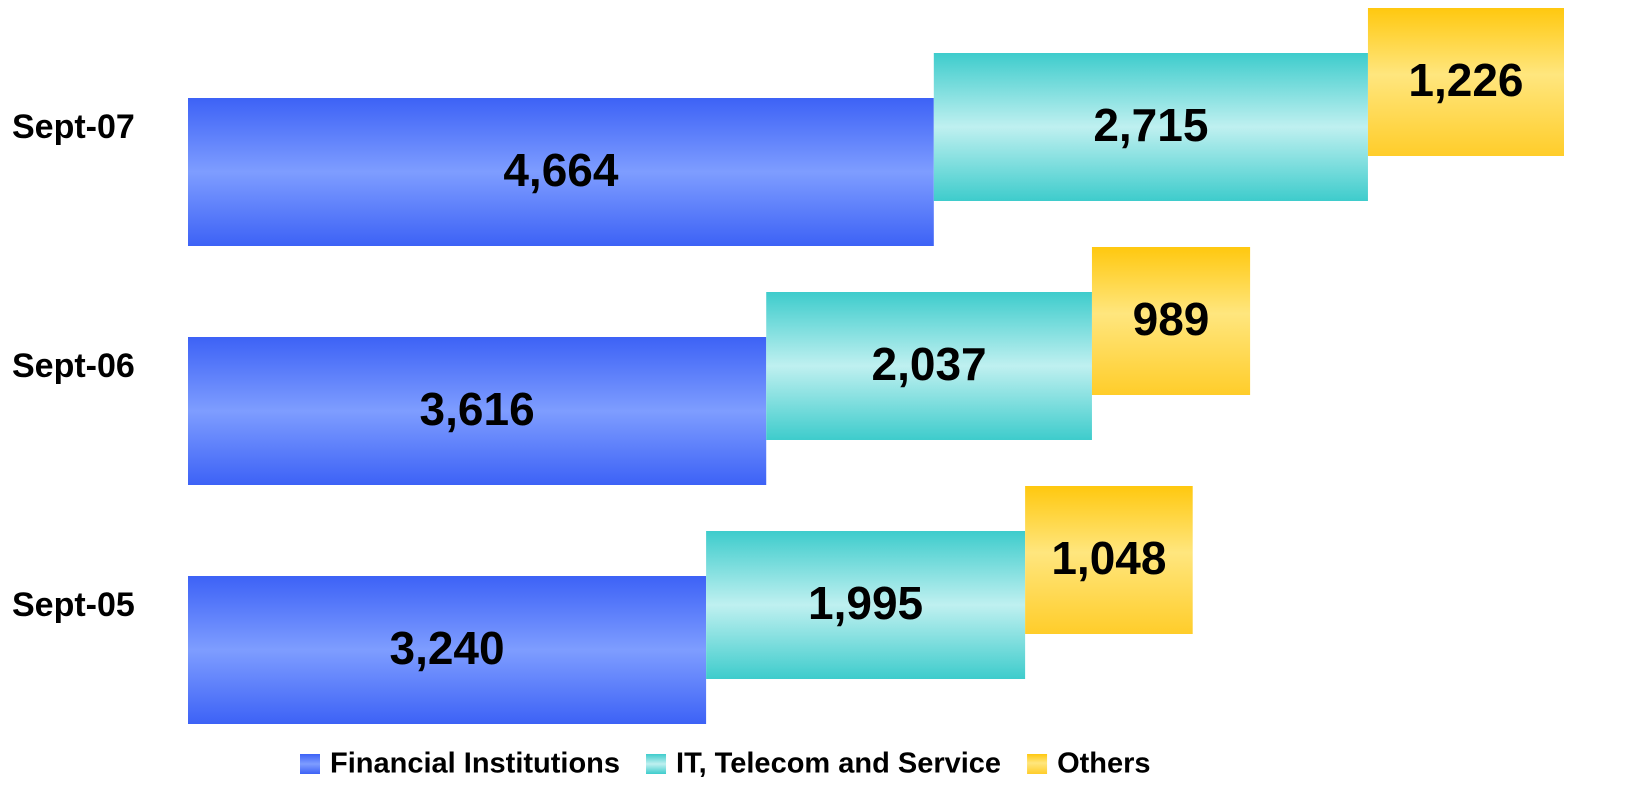  I want to click on legend-label: IT, Telecom and Service, so click(838, 764).